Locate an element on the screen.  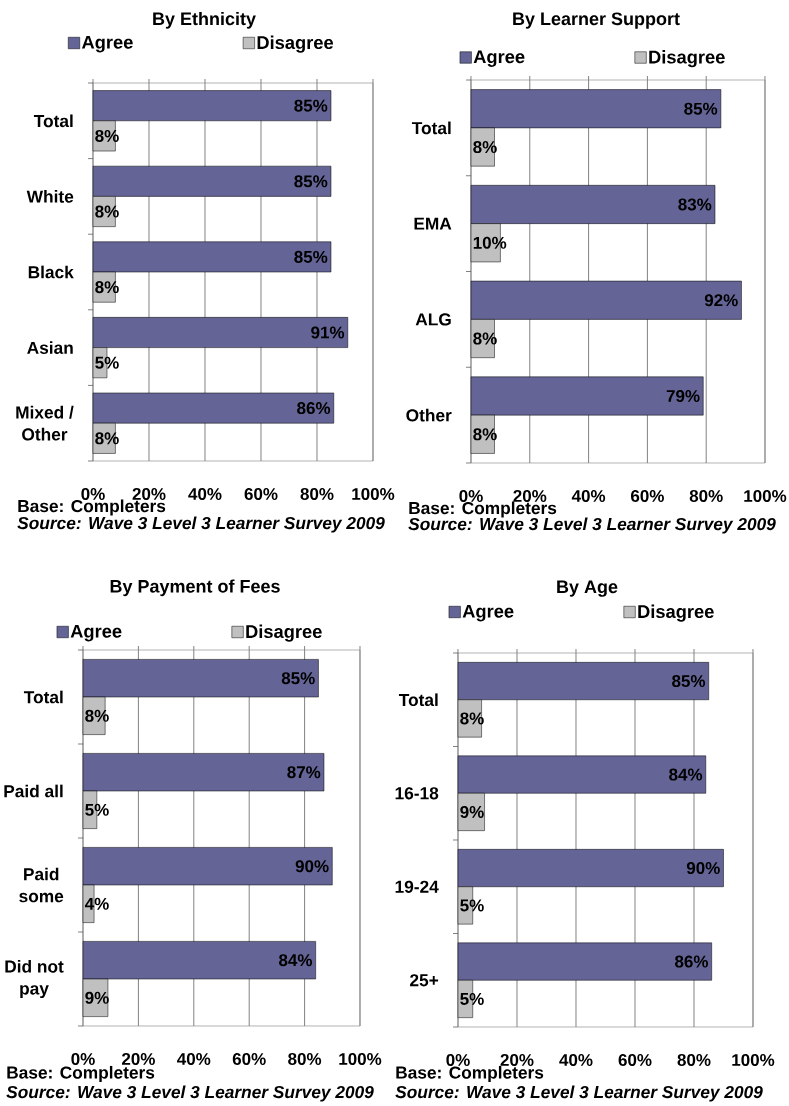
y-tick-label: Paid some is located at coordinates (41, 885).